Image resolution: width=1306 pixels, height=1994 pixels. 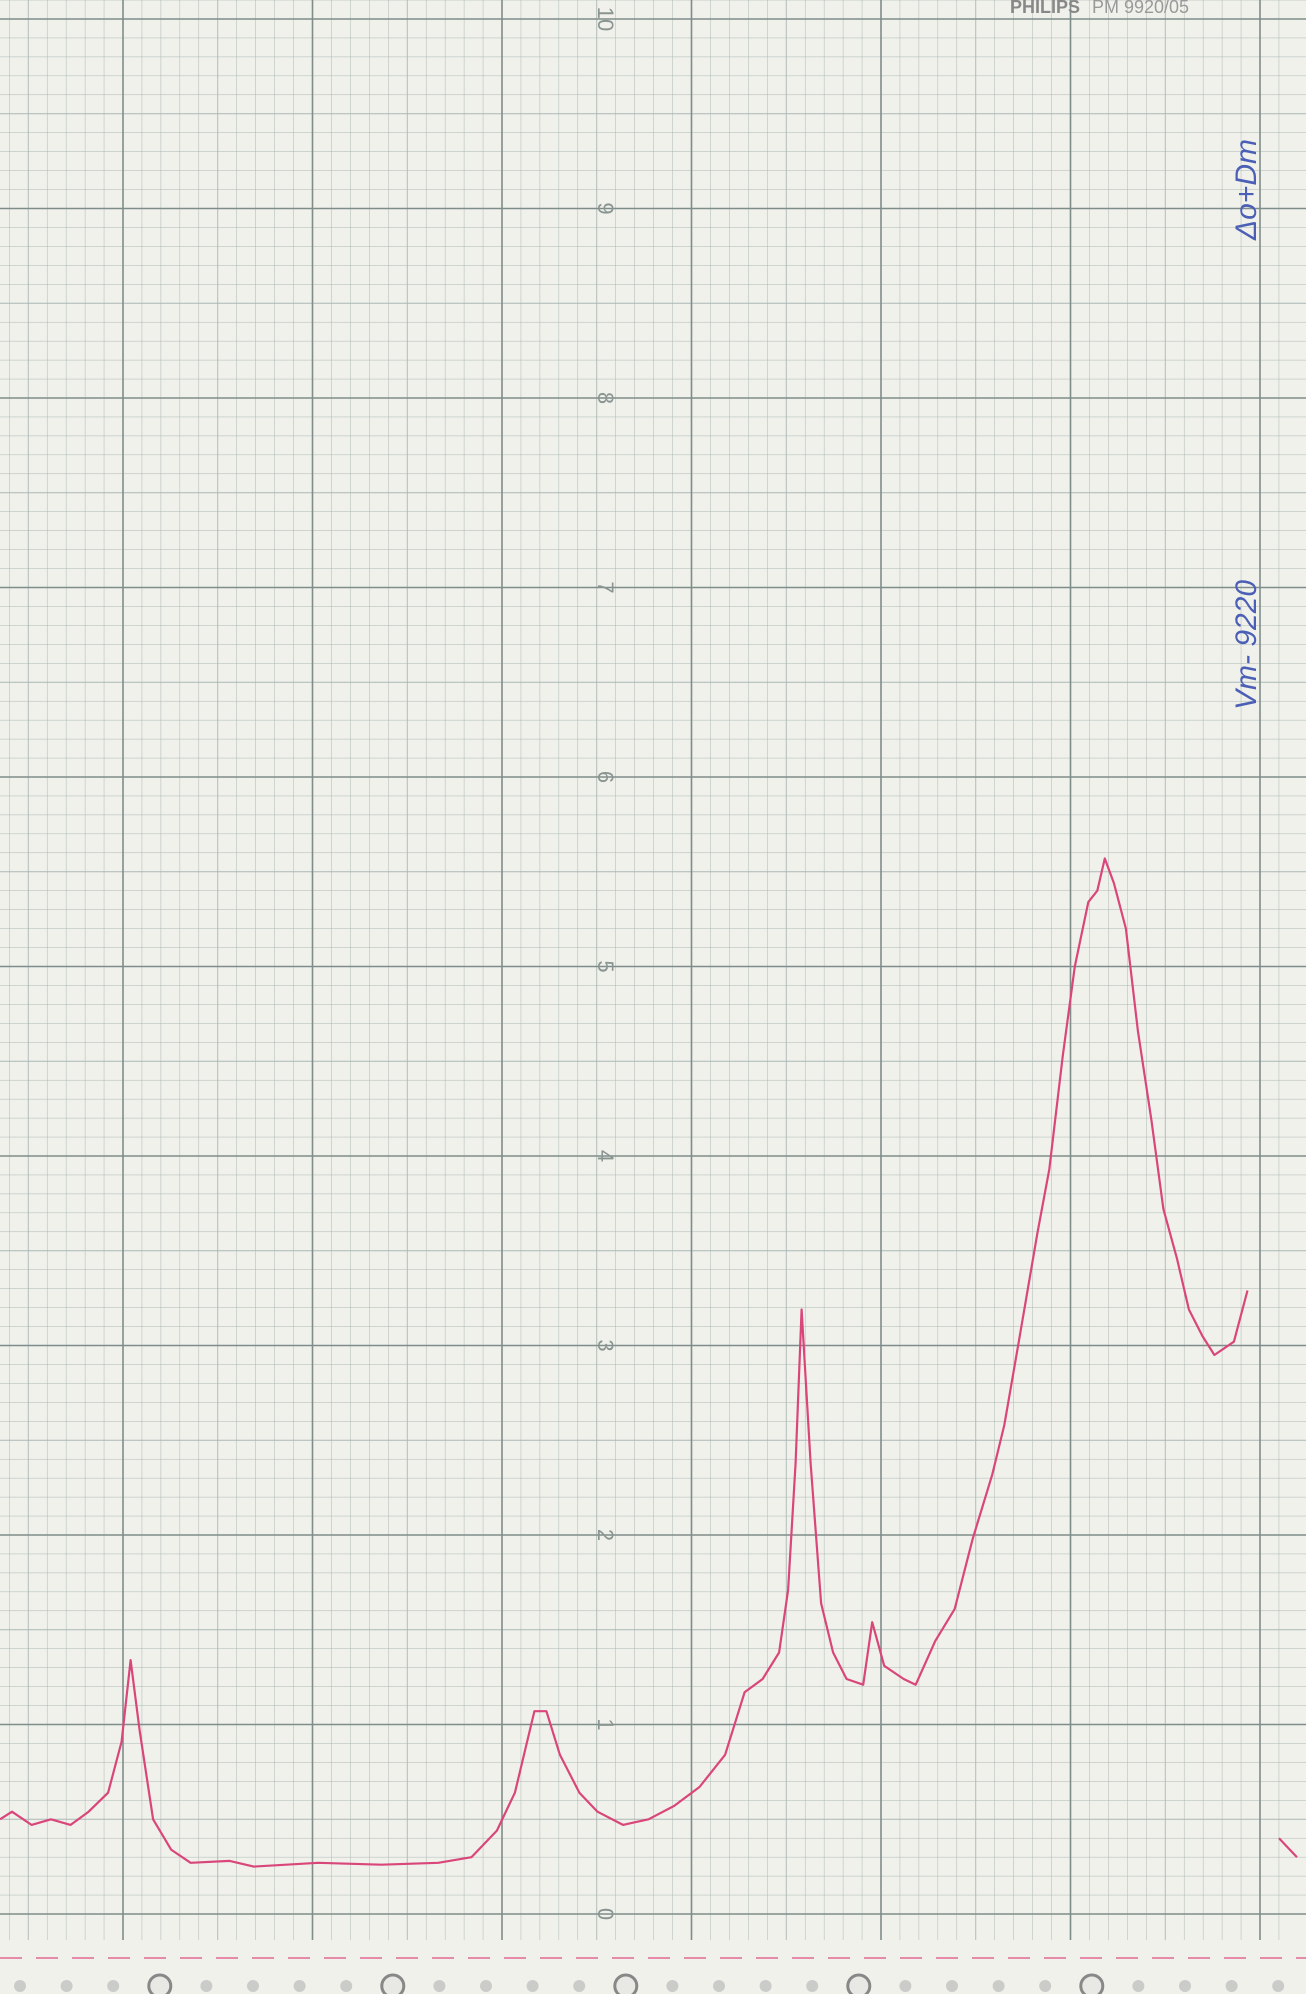 What do you see at coordinates (605, 1345) in the screenshot?
I see `y-tick-label: 3` at bounding box center [605, 1345].